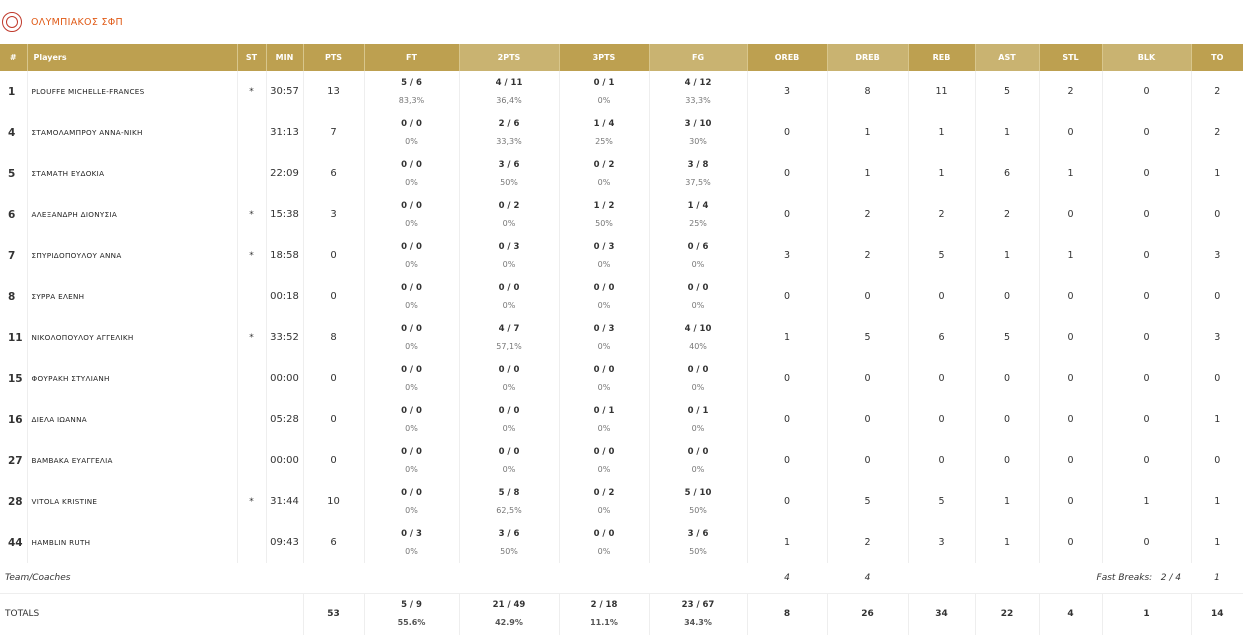 Image resolution: width=1243 pixels, height=644 pixels. Describe the element at coordinates (1049, 578) in the screenshot. I see `fast-breaks: Fast Breaks: 2 / 4` at that location.